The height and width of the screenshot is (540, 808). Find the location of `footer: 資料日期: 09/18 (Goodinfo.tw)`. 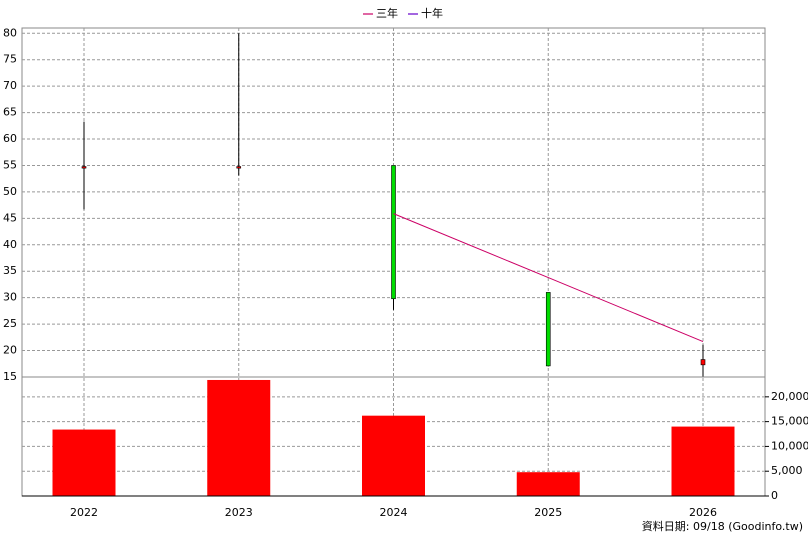

footer: 資料日期: 09/18 (Goodinfo.tw) is located at coordinates (722, 526).